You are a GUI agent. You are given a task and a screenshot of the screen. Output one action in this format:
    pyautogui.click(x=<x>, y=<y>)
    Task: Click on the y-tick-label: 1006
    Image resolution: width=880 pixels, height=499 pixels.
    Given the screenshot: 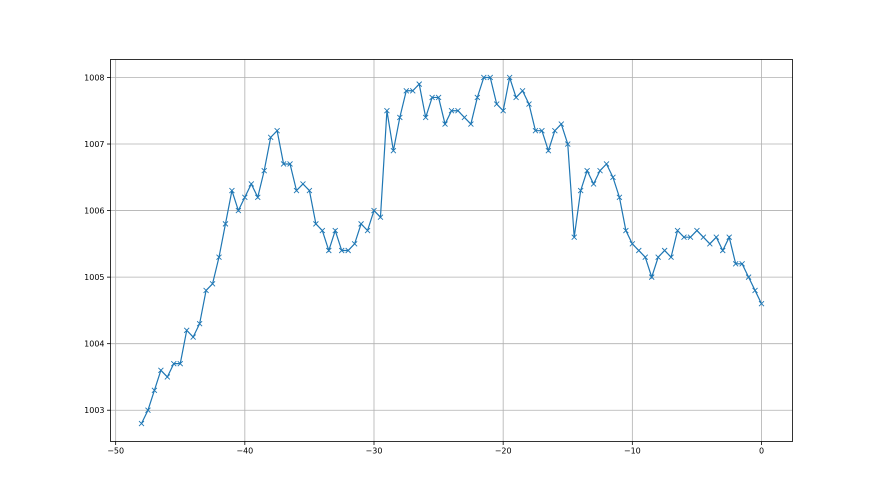 What is the action you would take?
    pyautogui.click(x=94, y=211)
    